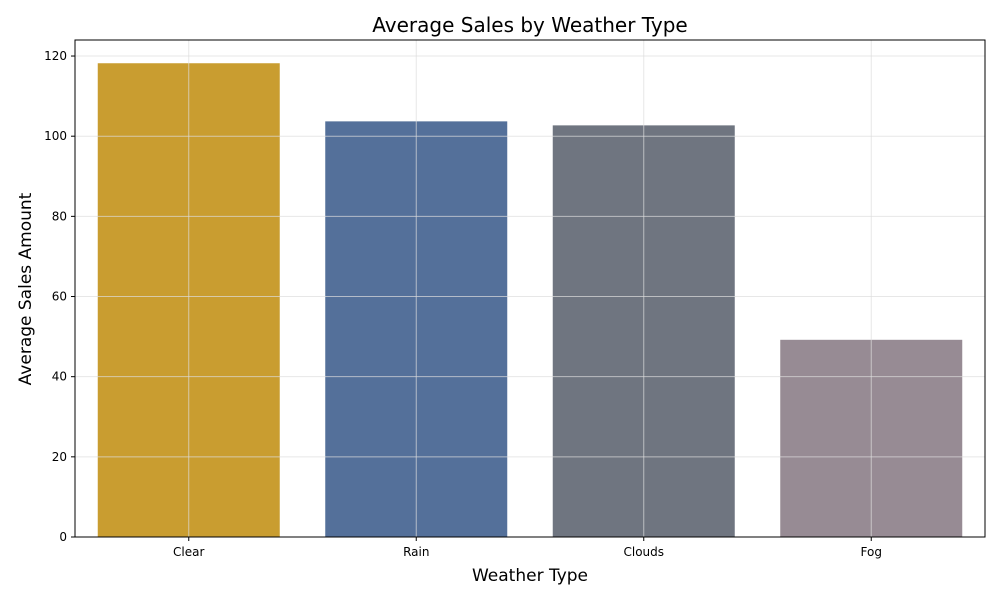 This screenshot has height=600, width=1000. I want to click on x-axis-ticks: Clear Rain Clouds Fog, so click(527, 548).